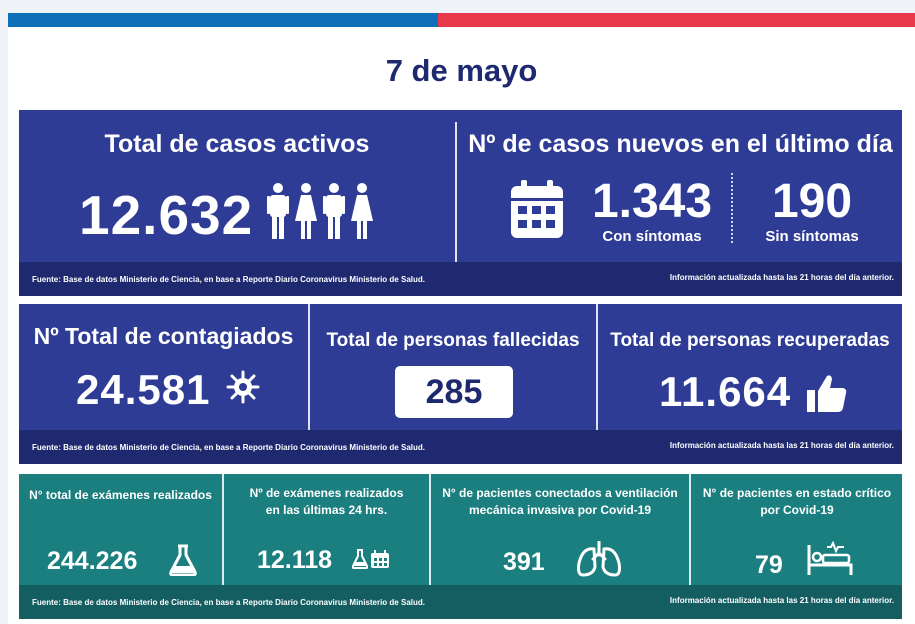  What do you see at coordinates (652, 201) in the screenshot?
I see `symptomatic-value: 1.343` at bounding box center [652, 201].